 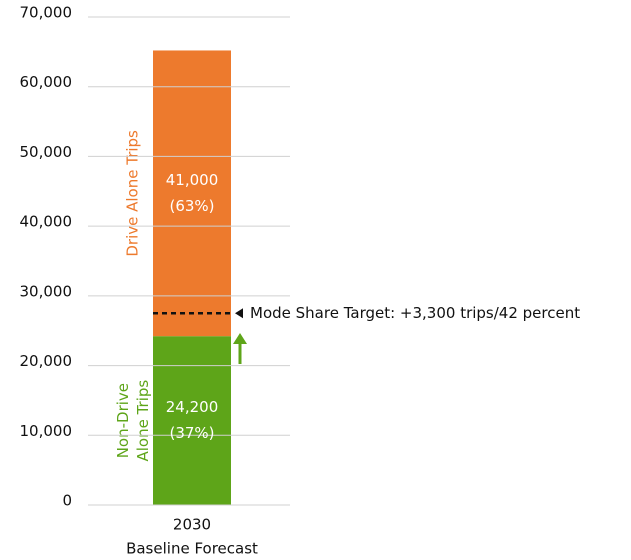 I want to click on series-label: Non-Drive Alone Trips, so click(x=133, y=421).